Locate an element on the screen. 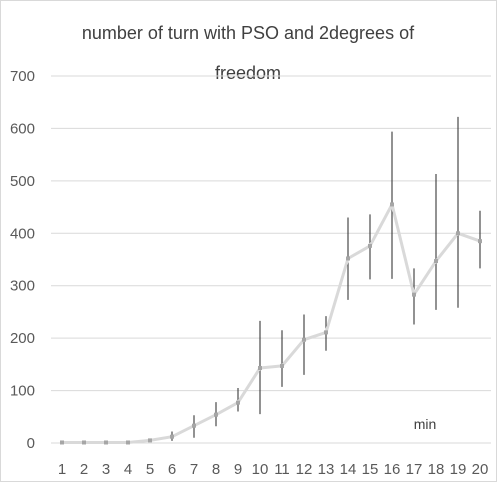 The height and width of the screenshot is (483, 497). x-axis-tick-labels: 1 2 3 4 5 6 7 8 9 10 11 12 13 14 15 16 17 18 19 20 is located at coordinates (273, 469).